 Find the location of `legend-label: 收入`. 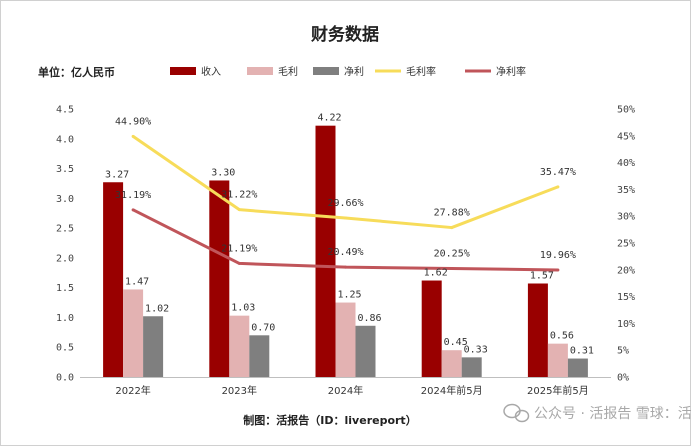

legend-label: 收入 is located at coordinates (211, 71).